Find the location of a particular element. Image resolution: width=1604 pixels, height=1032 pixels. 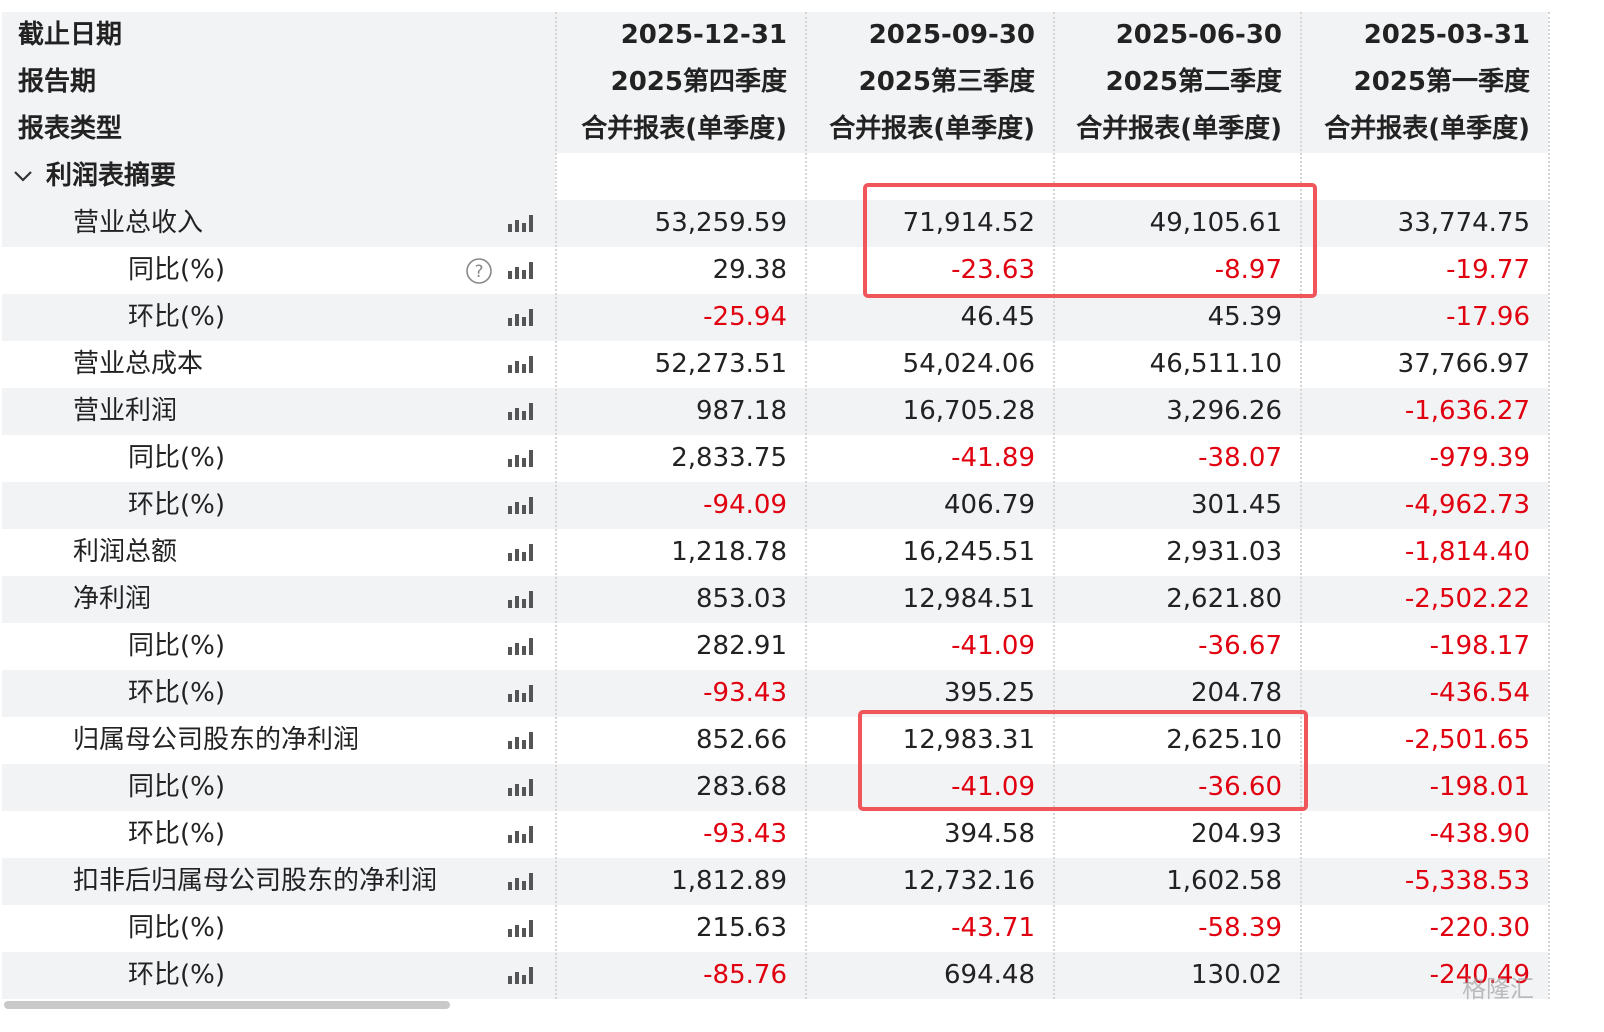

value-cell: 2,833.75 is located at coordinates (729, 458).